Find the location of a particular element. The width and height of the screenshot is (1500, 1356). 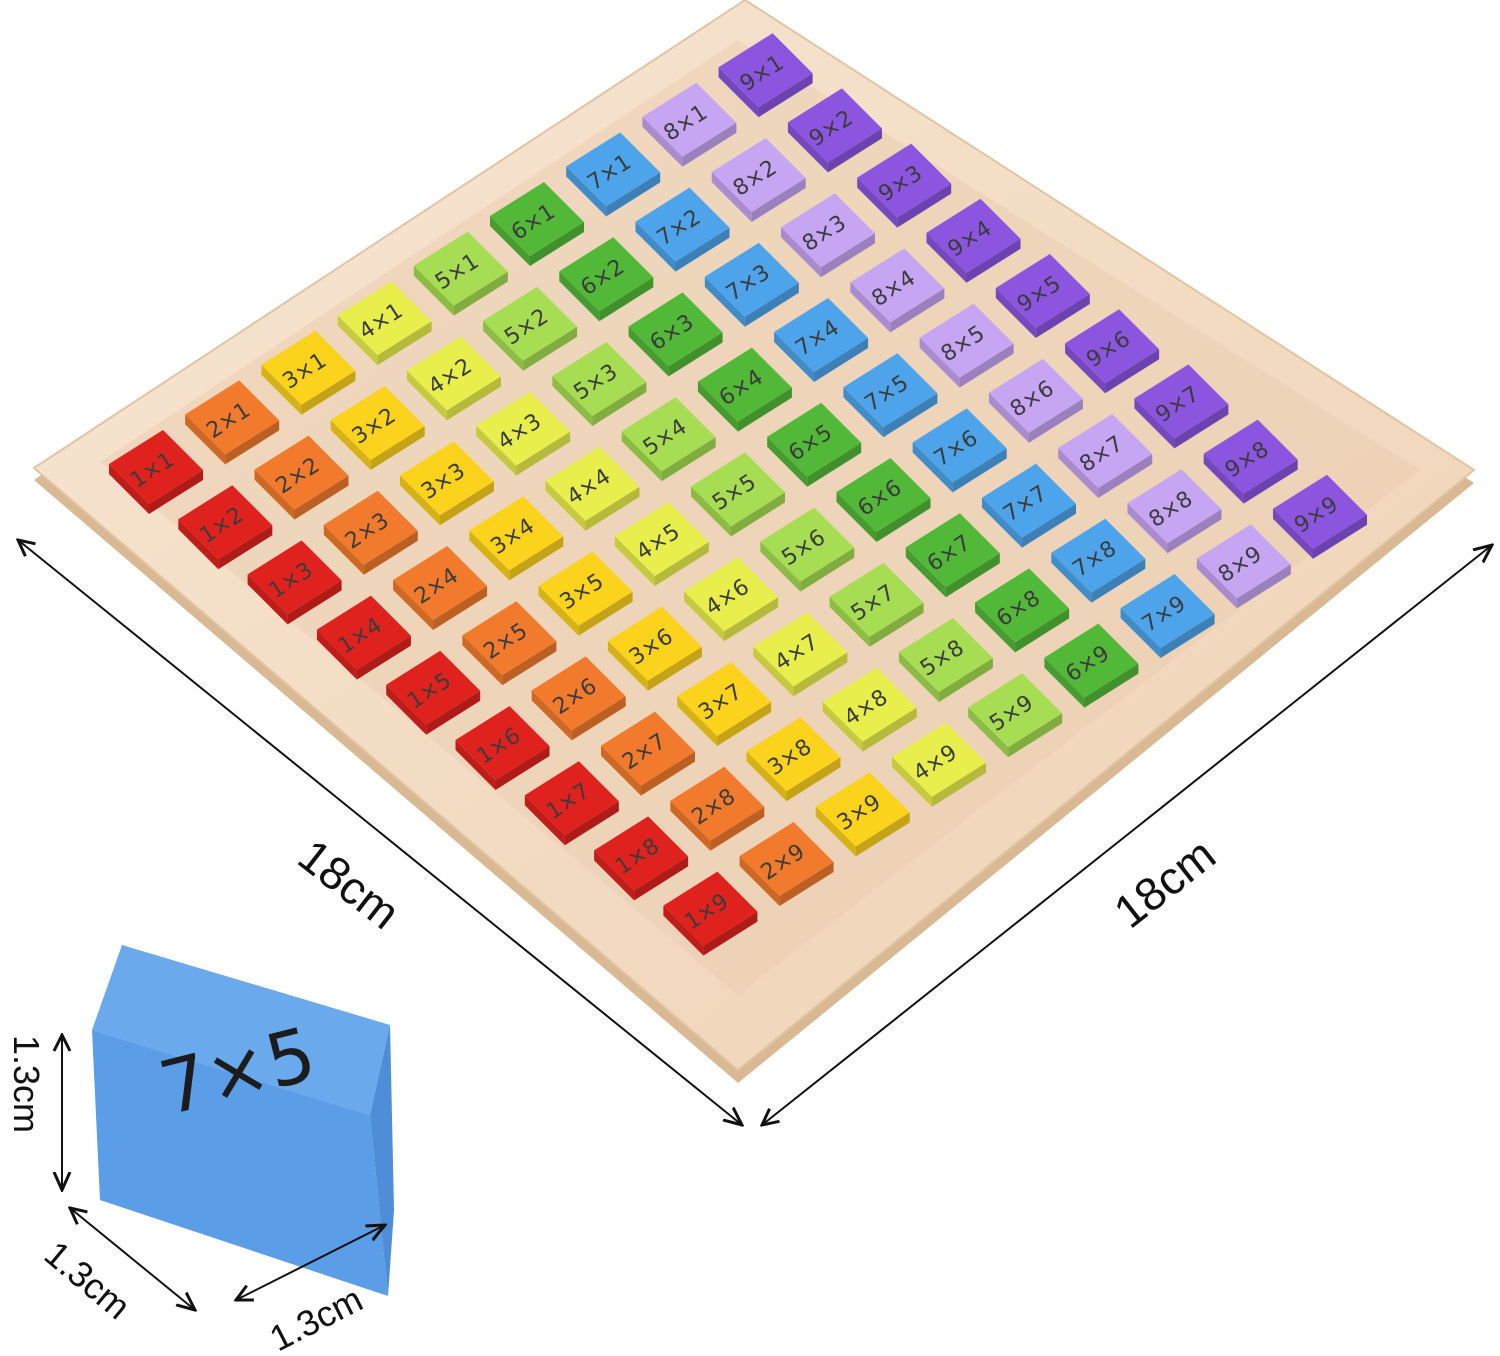

tile-9x7: 9×7 is located at coordinates (1181, 406).